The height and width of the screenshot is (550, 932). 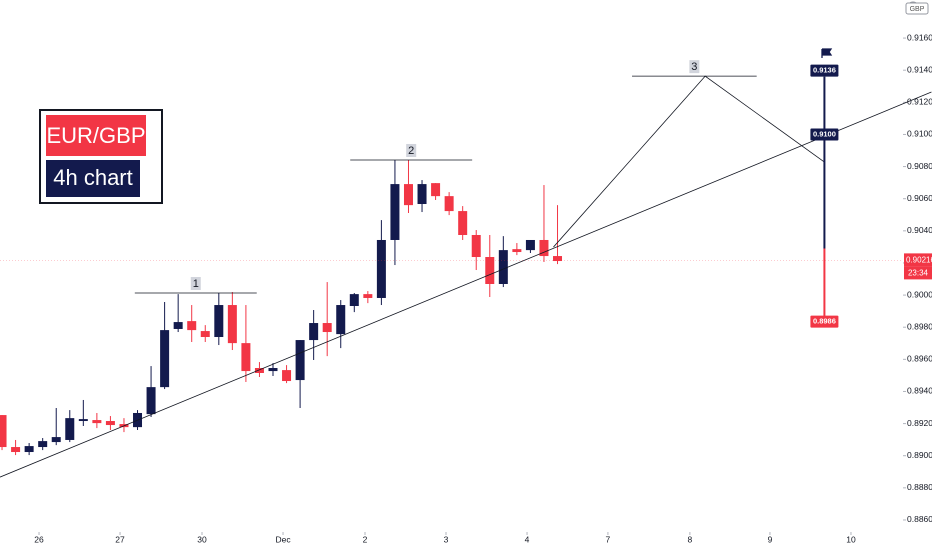 I want to click on target-label-bg, so click(x=824, y=70).